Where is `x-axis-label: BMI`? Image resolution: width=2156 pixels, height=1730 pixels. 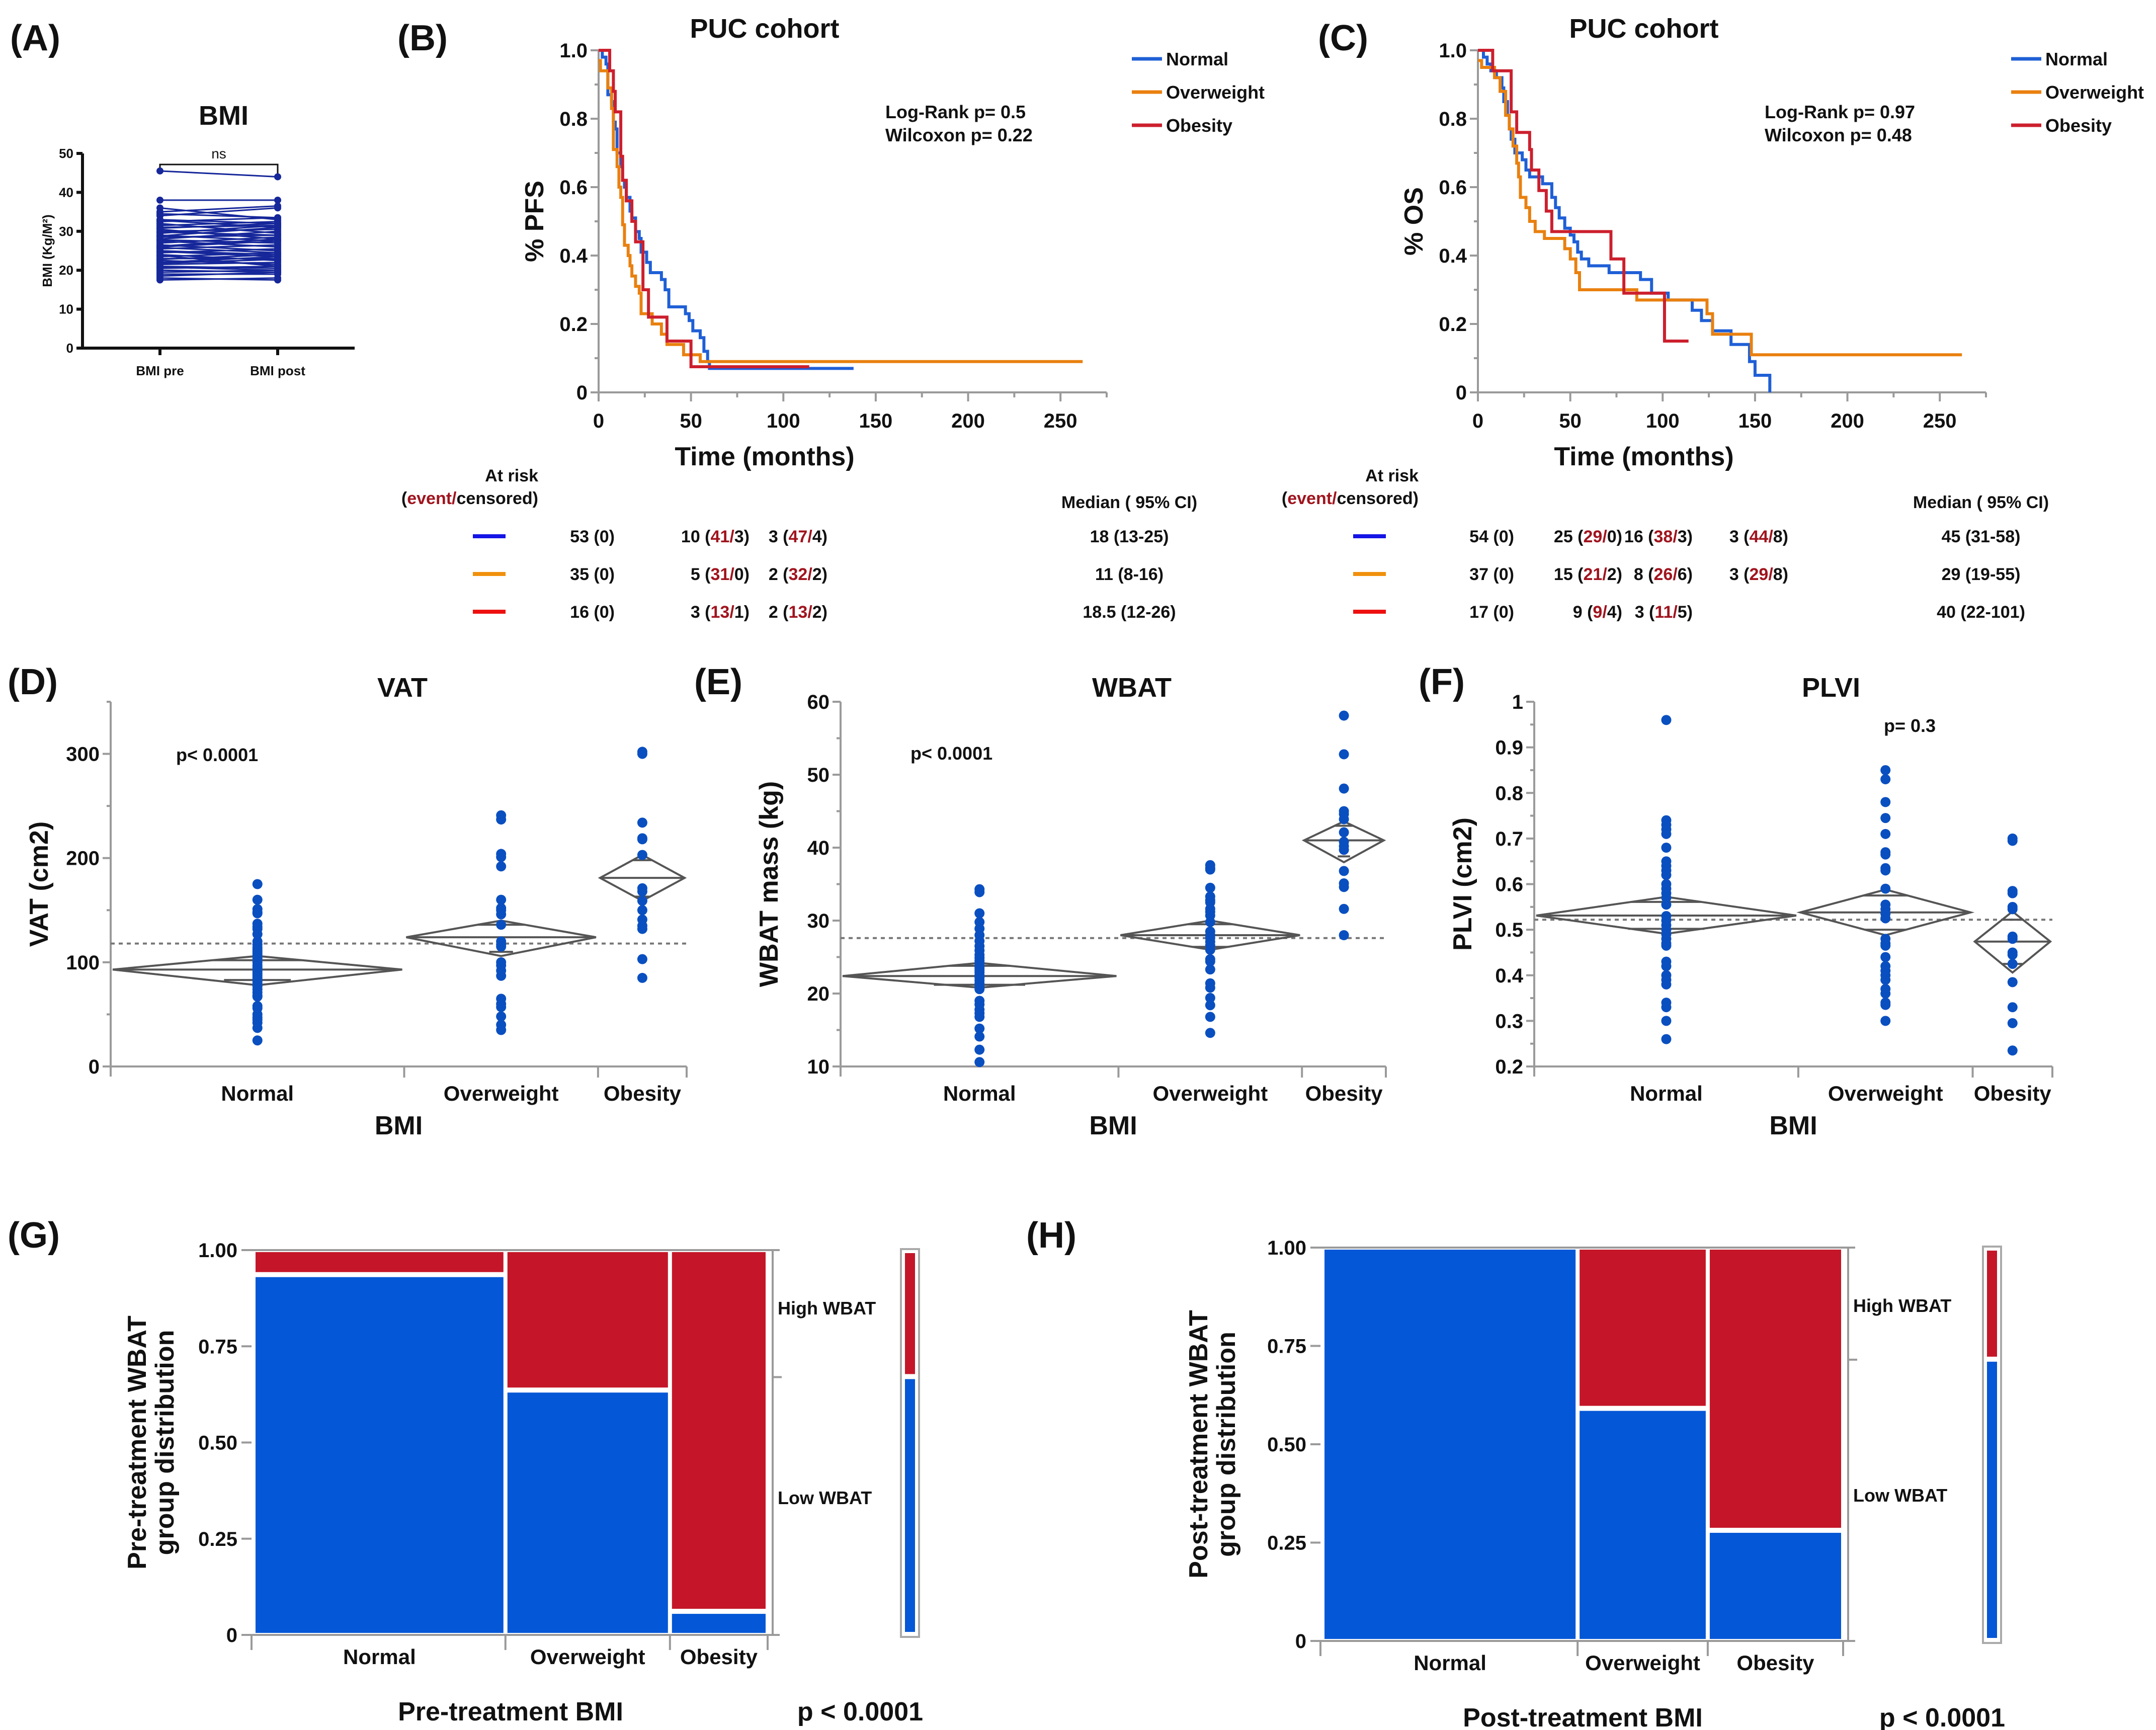 x-axis-label: BMI is located at coordinates (399, 1125).